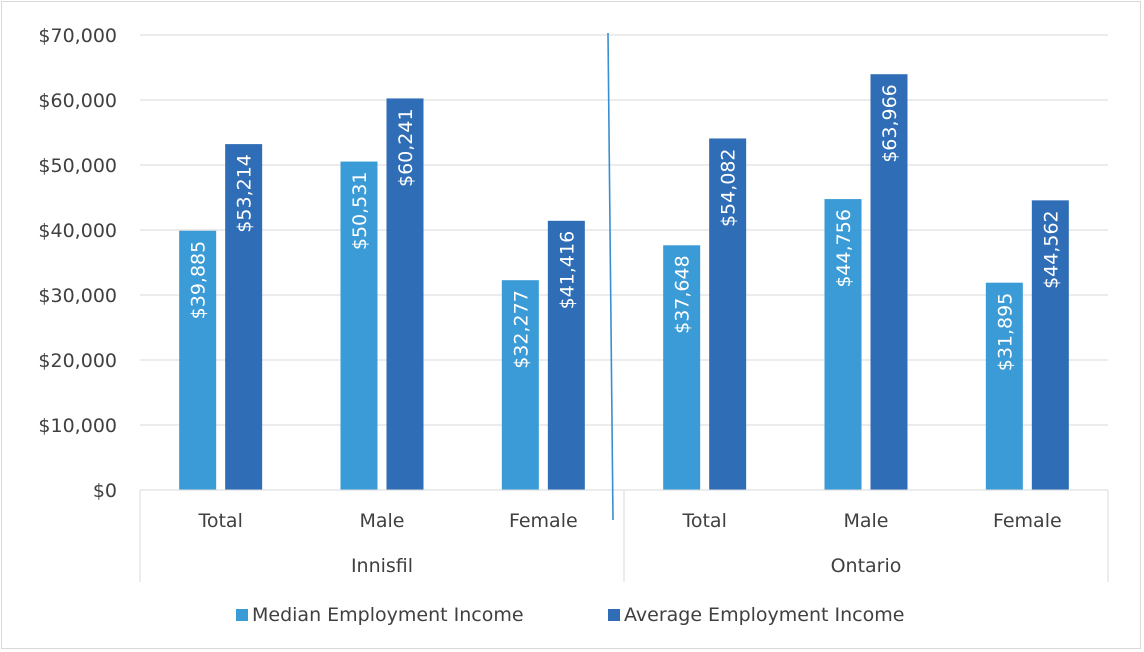  Describe the element at coordinates (388, 615) in the screenshot. I see `legend-label: Median Employment Income` at that location.